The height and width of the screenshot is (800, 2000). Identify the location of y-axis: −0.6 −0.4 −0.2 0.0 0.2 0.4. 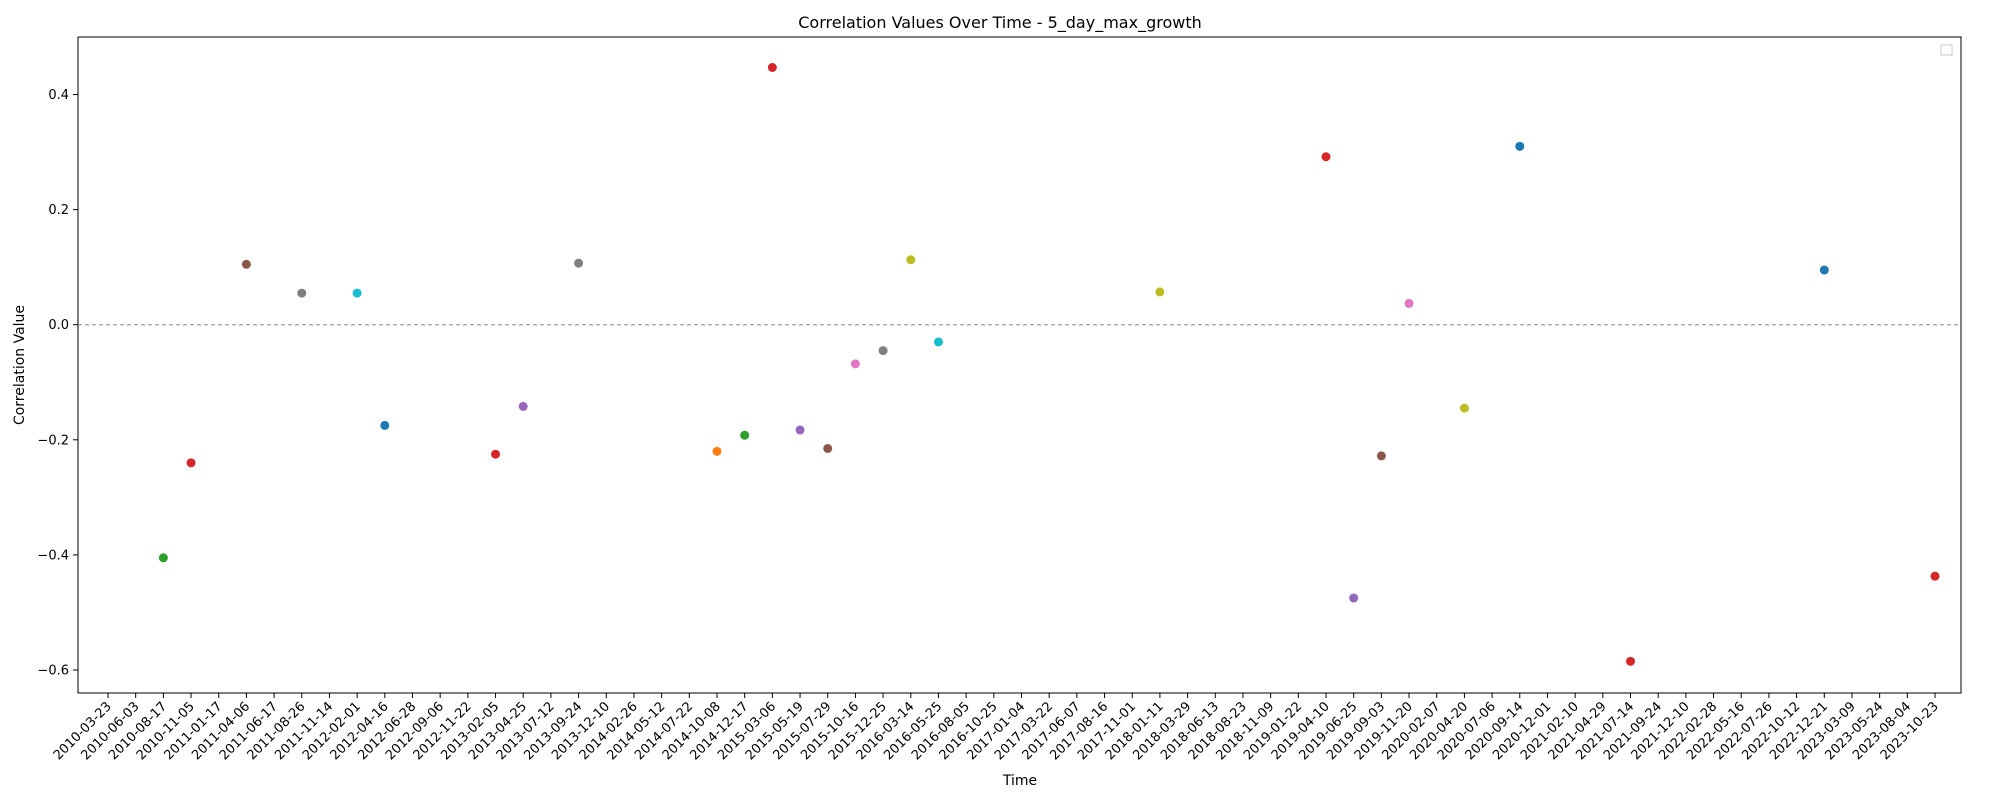
(57, 383).